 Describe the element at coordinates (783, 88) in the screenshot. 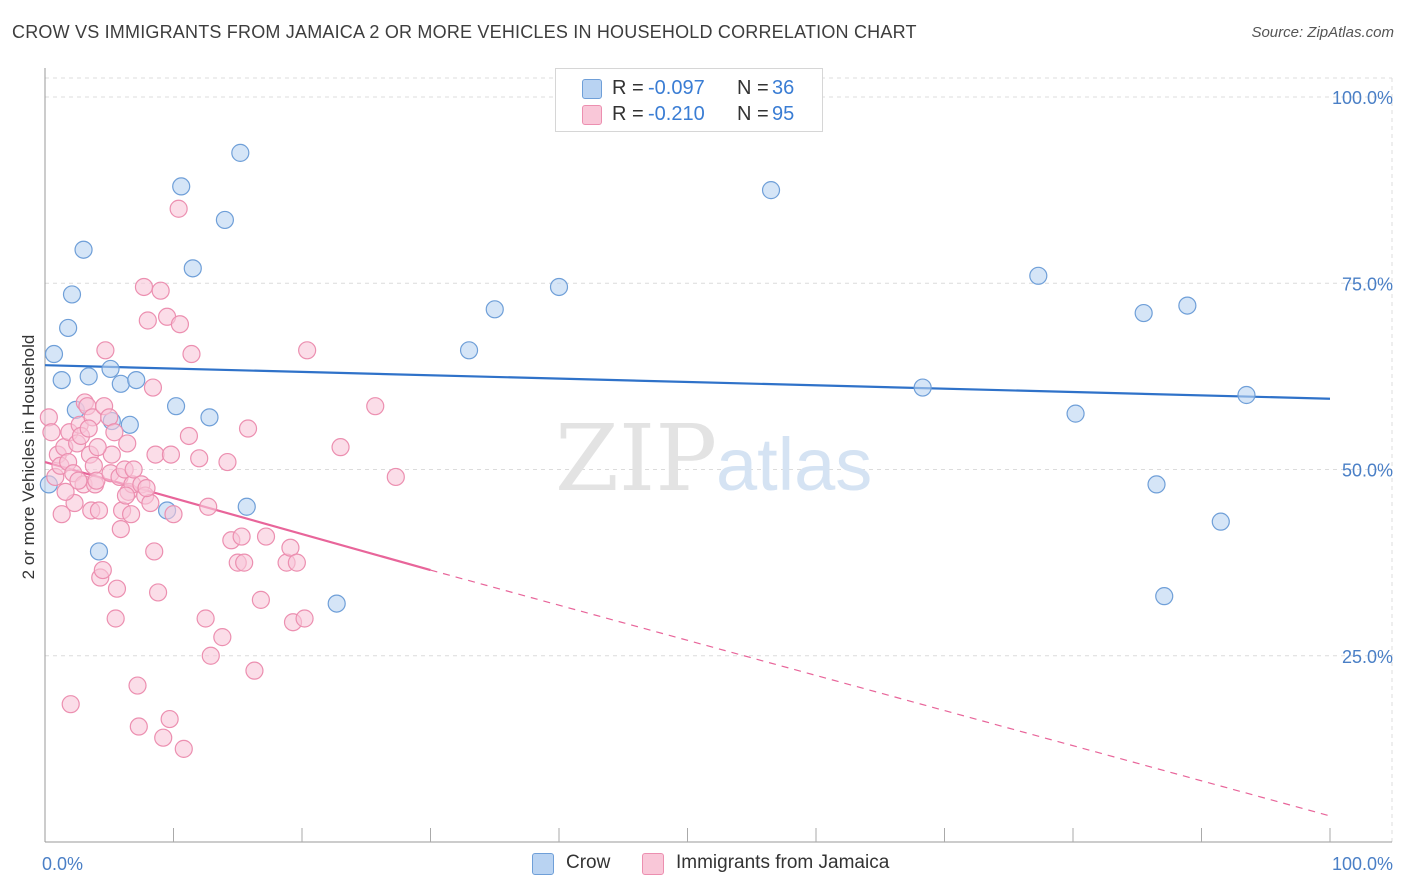

I see `n-value-crow: 36` at that location.